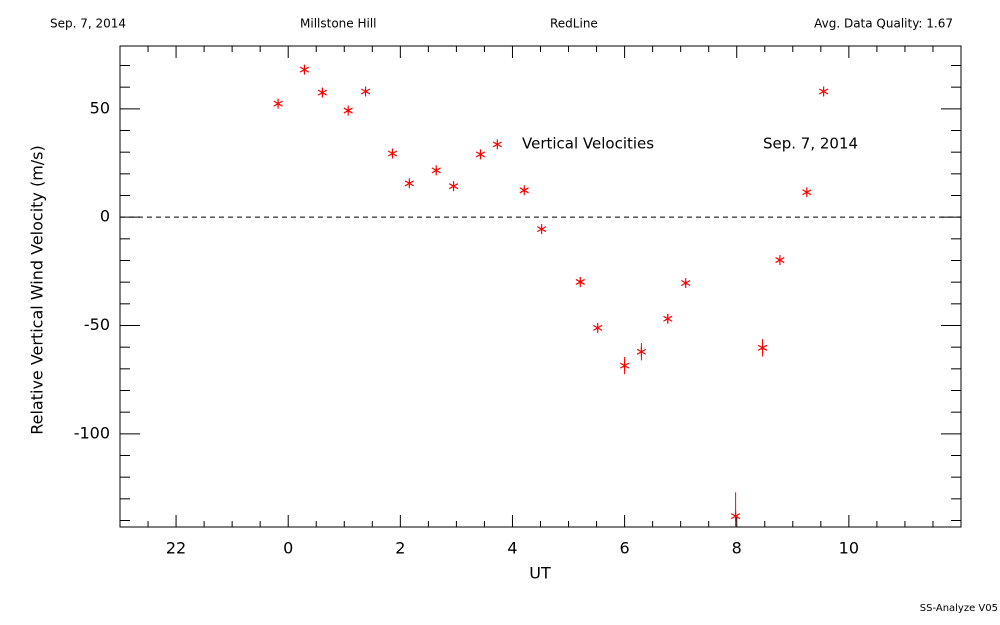  I want to click on x-tick-label: 0, so click(288, 548).